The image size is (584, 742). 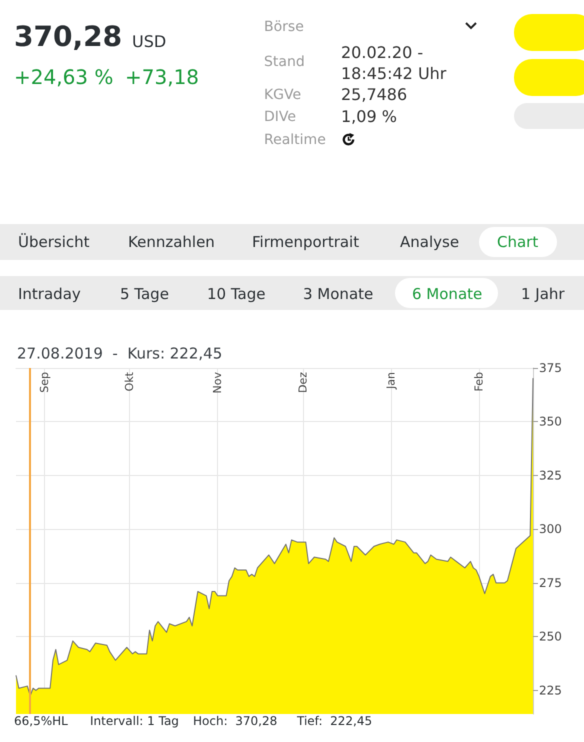 What do you see at coordinates (162, 77) in the screenshot?
I see `text: +73,18` at bounding box center [162, 77].